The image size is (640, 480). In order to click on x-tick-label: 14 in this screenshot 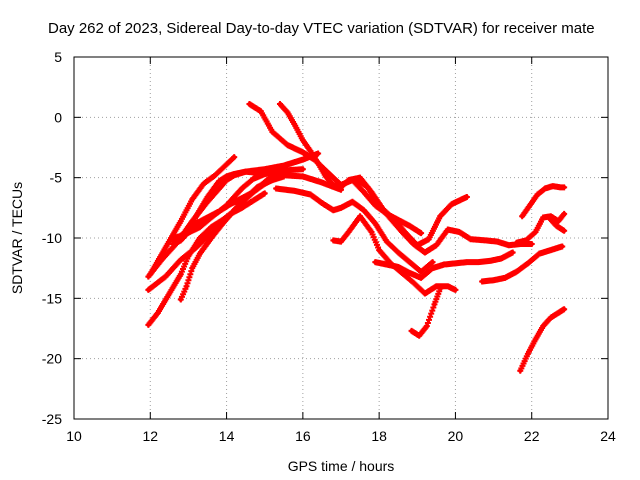, I will do `click(227, 436)`.